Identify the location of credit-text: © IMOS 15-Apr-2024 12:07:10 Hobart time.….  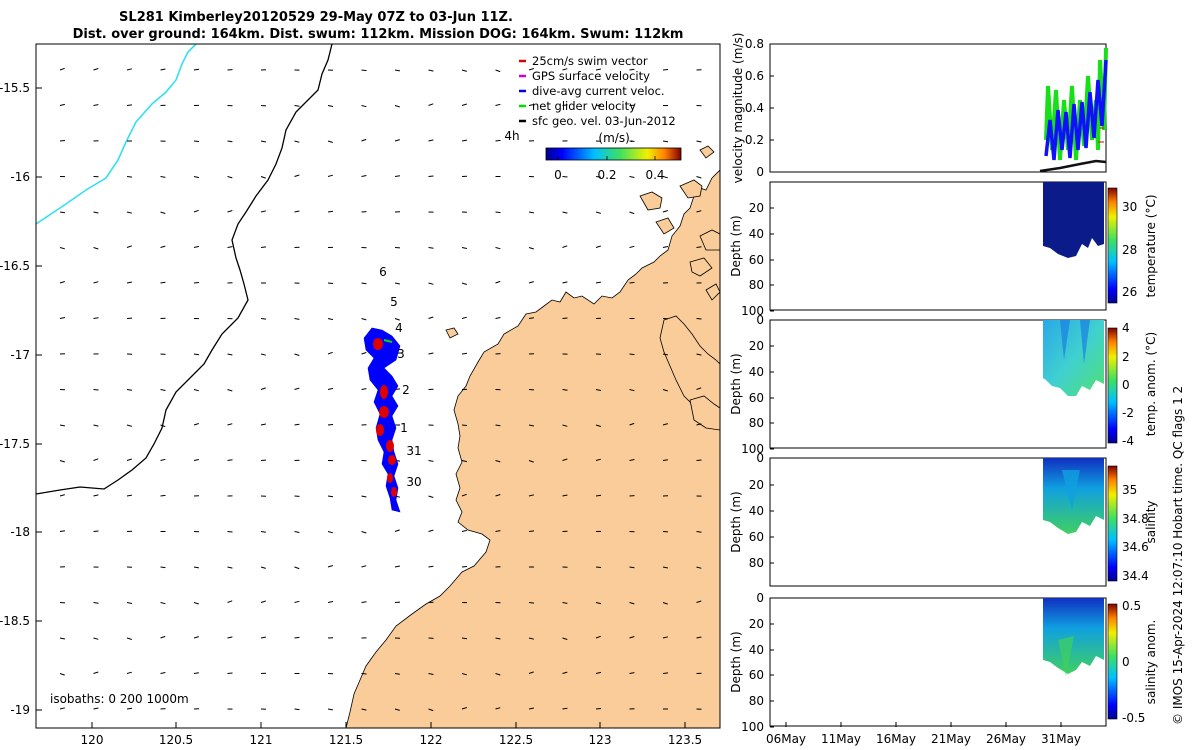
(1178, 555).